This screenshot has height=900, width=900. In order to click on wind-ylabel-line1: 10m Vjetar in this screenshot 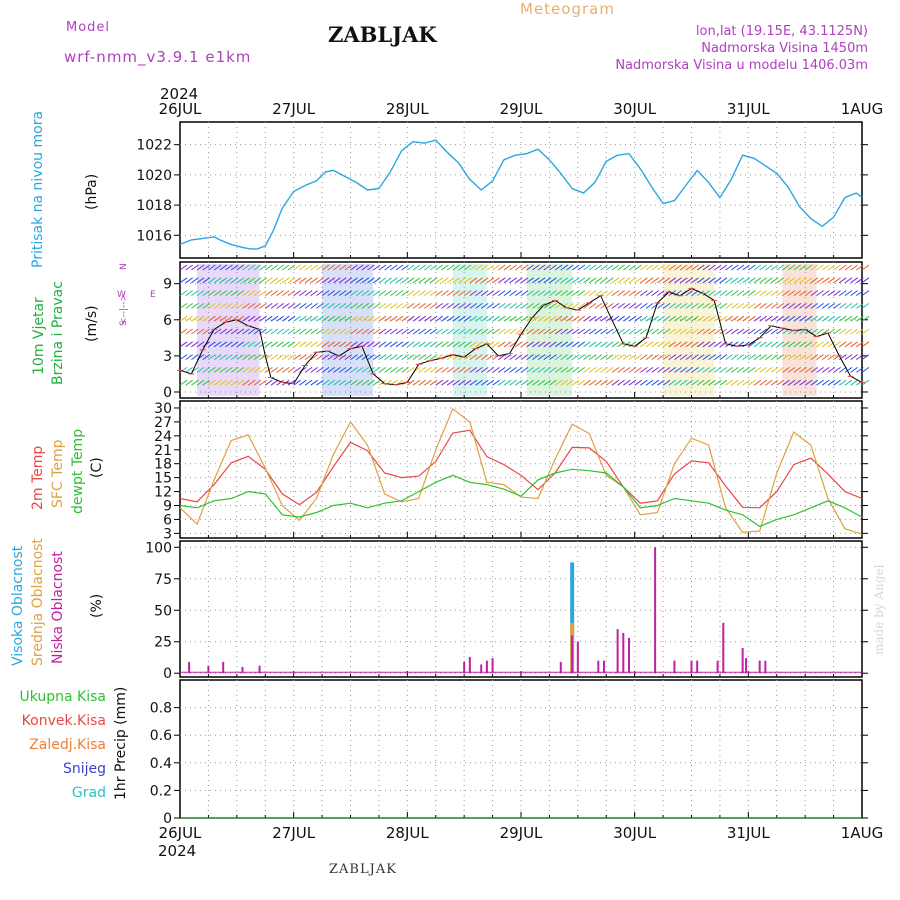, I will do `click(39, 336)`.